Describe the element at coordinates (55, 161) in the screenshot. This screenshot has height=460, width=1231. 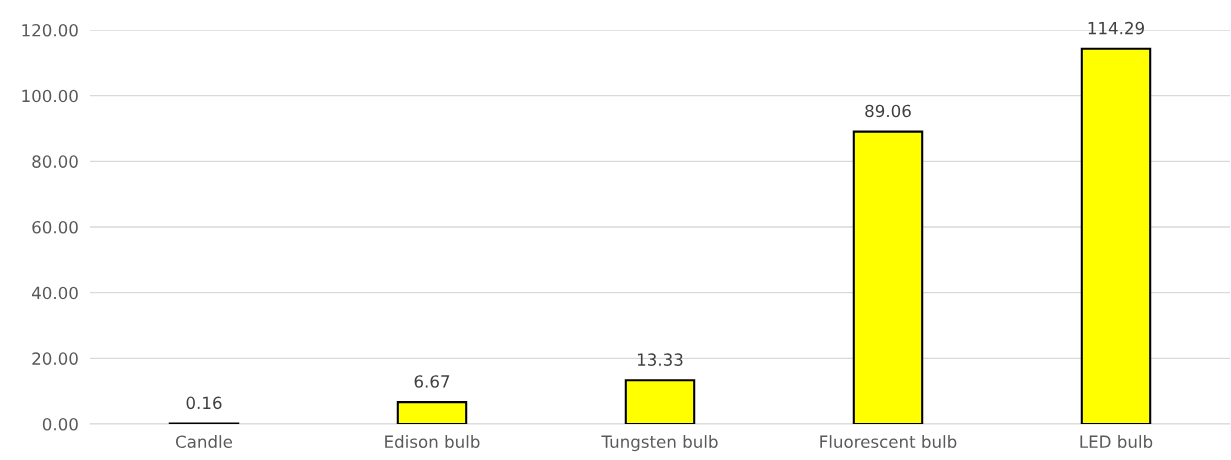
I see `y-tick-label: 80.00` at that location.